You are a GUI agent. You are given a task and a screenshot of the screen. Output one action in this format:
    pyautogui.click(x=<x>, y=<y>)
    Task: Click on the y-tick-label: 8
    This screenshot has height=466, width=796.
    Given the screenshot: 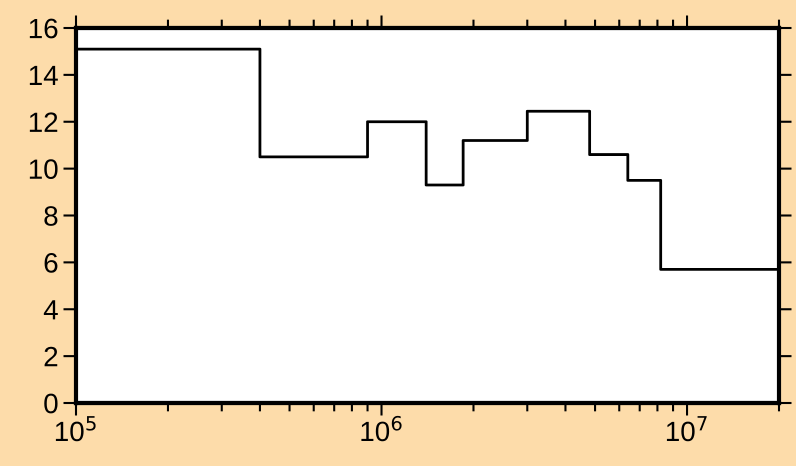 What is the action you would take?
    pyautogui.click(x=51, y=216)
    